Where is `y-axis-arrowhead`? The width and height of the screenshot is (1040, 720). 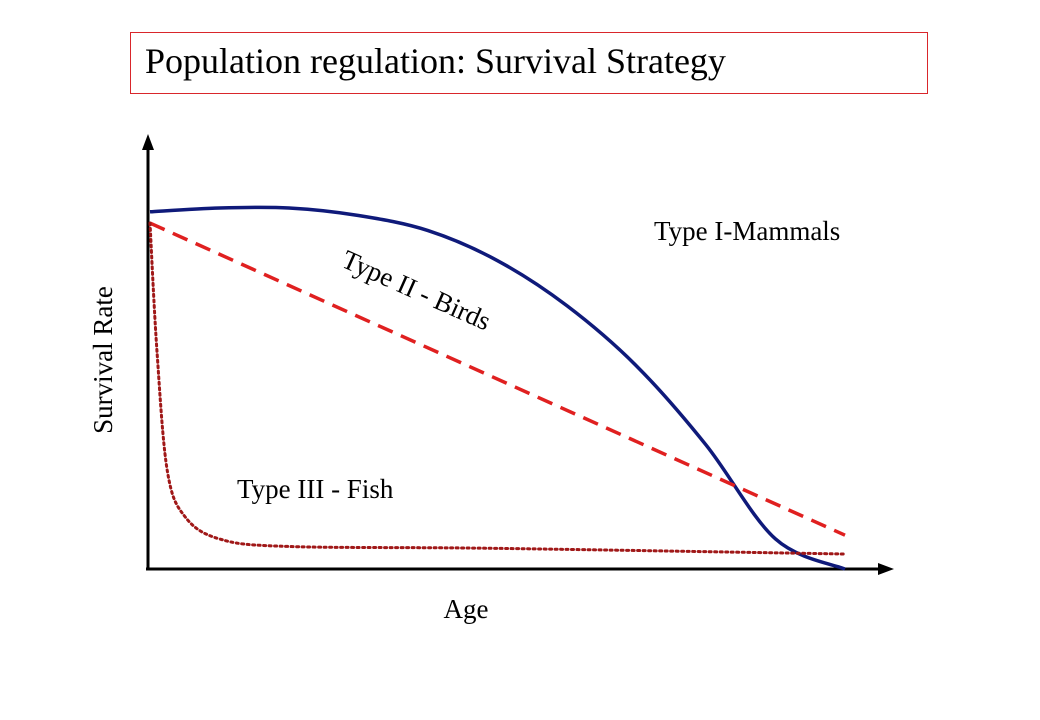
y-axis-arrowhead is located at coordinates (148, 142).